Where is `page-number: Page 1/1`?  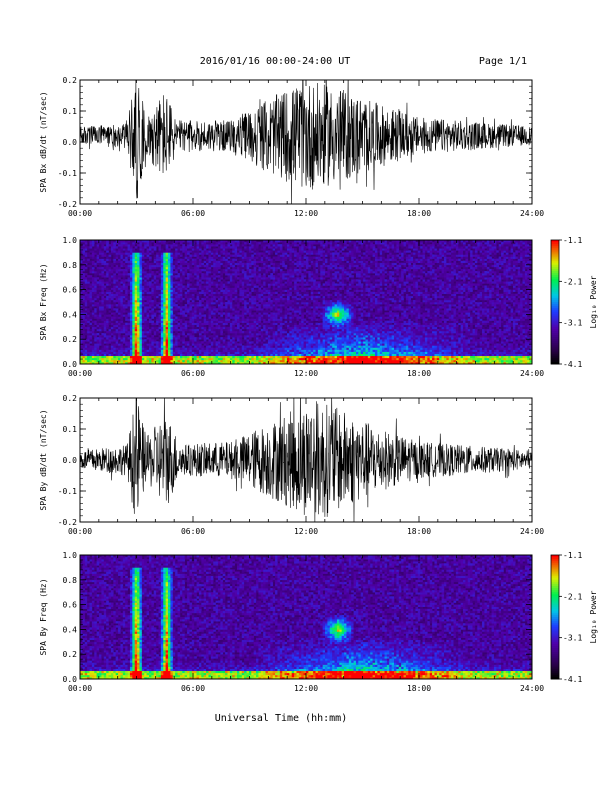 page-number: Page 1/1 is located at coordinates (503, 61).